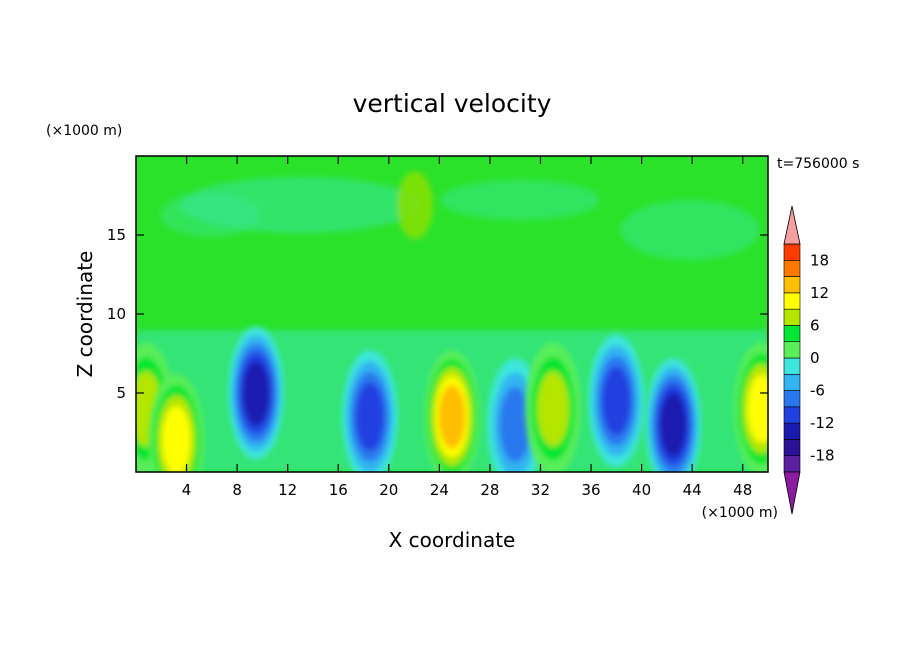  Describe the element at coordinates (815, 325) in the screenshot. I see `colorbar-tick-label: 6` at that location.